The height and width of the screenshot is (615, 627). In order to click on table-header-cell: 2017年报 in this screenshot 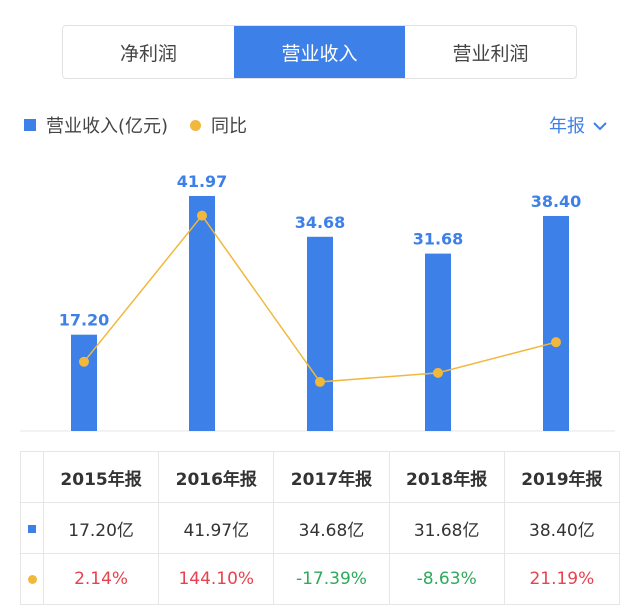, I will do `click(331, 477)`.